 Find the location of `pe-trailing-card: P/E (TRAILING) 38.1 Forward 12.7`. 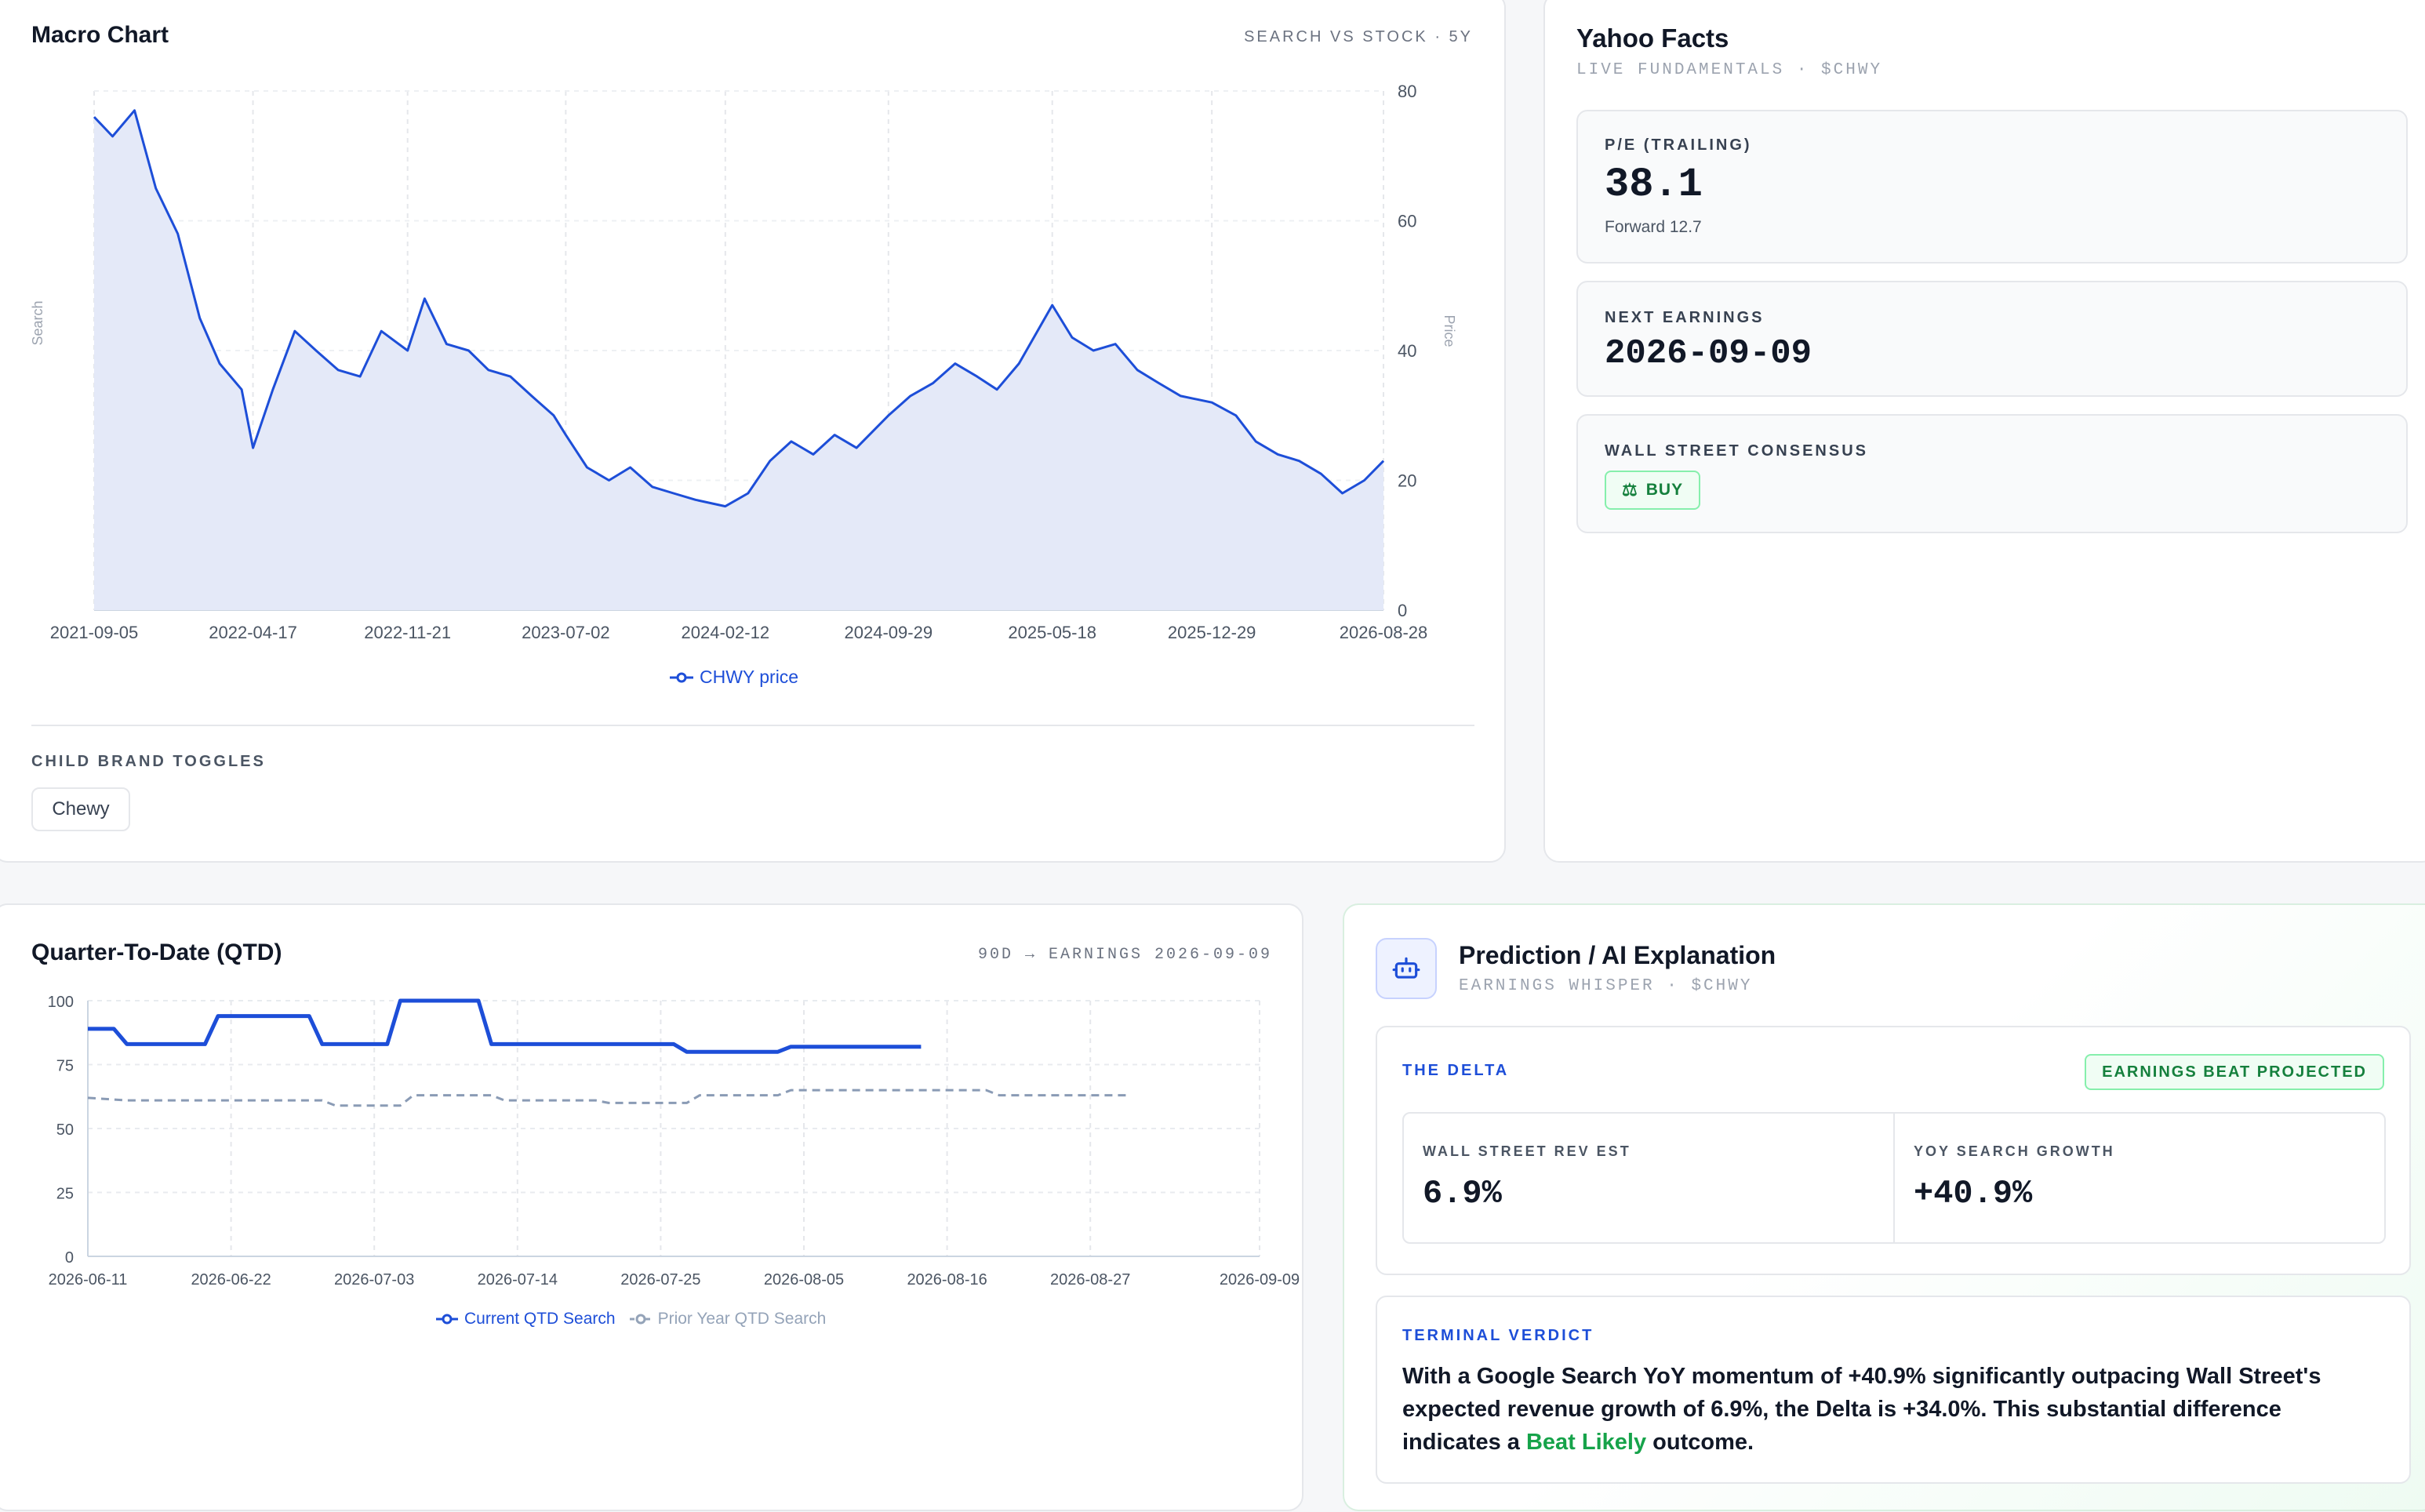

pe-trailing-card: P/E (TRAILING) 38.1 Forward 12.7 is located at coordinates (1992, 187).